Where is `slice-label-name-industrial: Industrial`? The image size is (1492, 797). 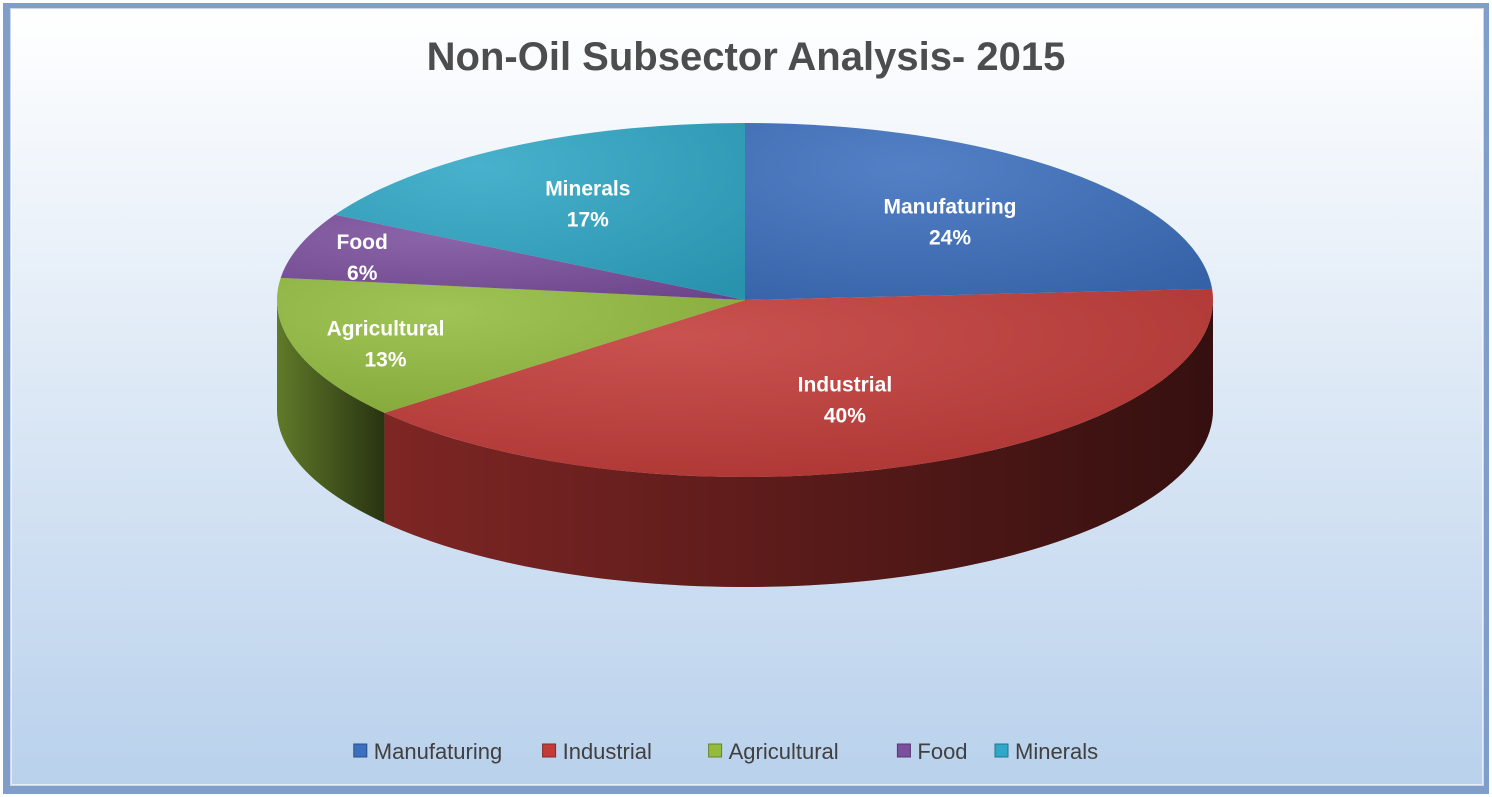 slice-label-name-industrial: Industrial is located at coordinates (845, 385).